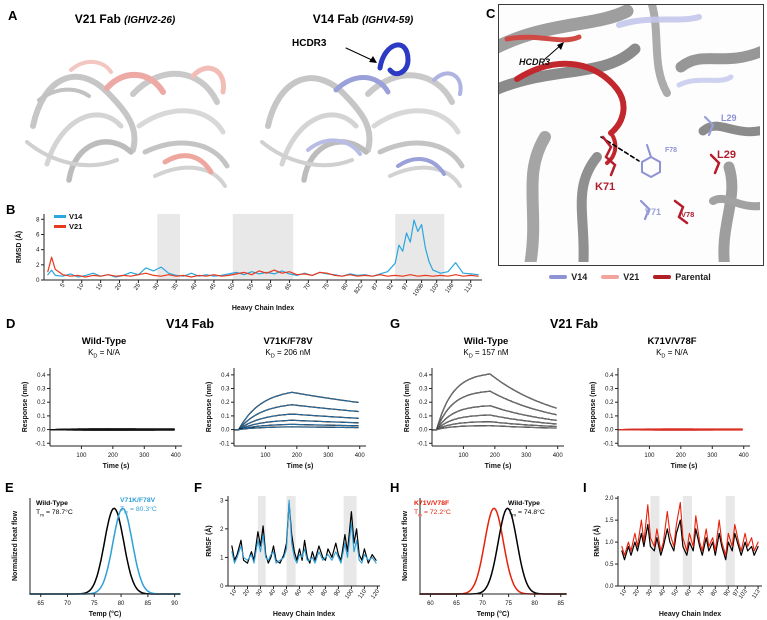 The height and width of the screenshot is (620, 767). I want to click on v14-line-swatch, so click(60, 216).